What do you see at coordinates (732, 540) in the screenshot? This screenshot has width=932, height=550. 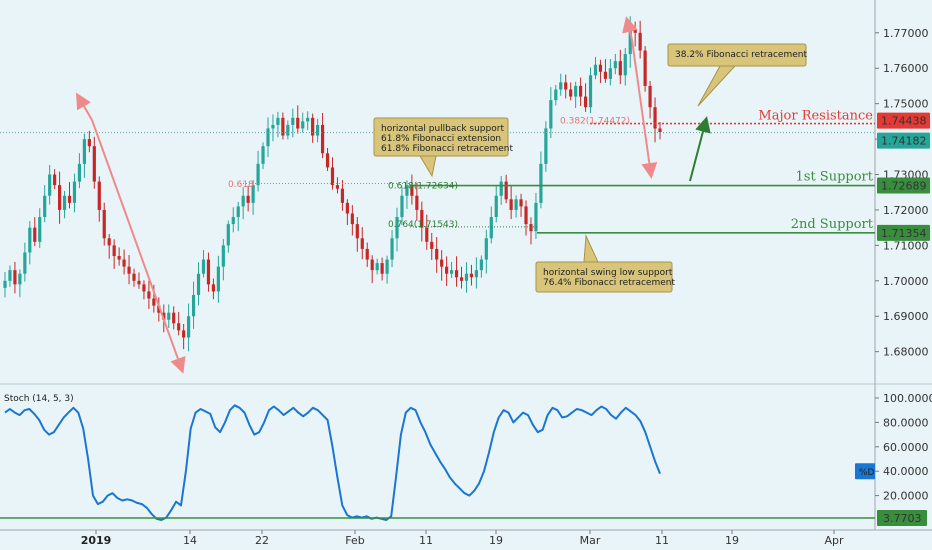 I see `time-tick-label: 19` at bounding box center [732, 540].